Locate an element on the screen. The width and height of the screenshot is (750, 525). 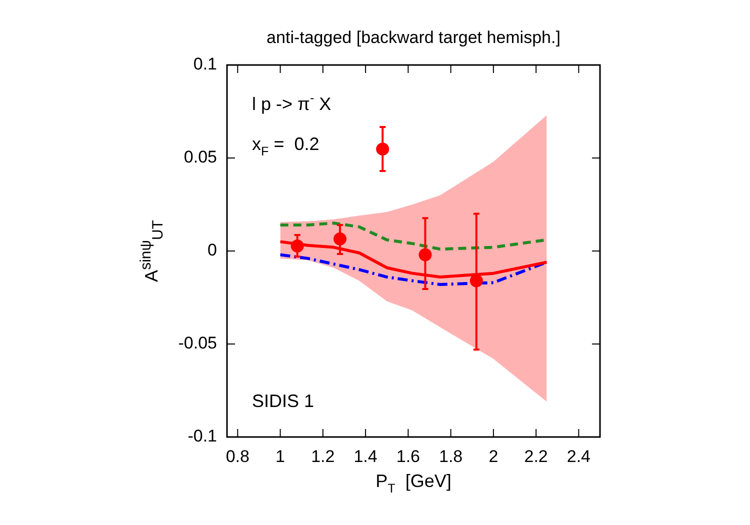
y-tick-label: -0.1 is located at coordinates (202, 436).